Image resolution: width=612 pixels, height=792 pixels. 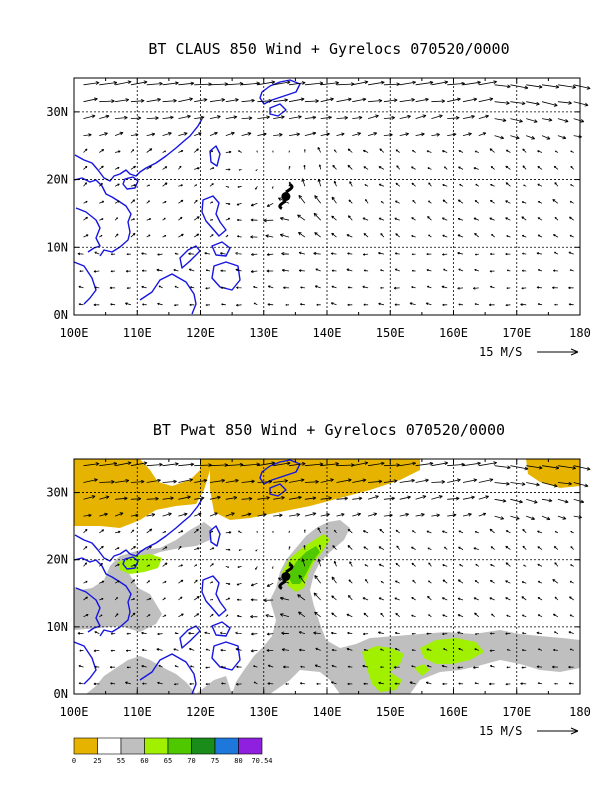 What do you see at coordinates (328, 49) in the screenshot?
I see `panel-1-title: BT CLAUS 850 Wind + Gyrelocs 070520/0000` at bounding box center [328, 49].